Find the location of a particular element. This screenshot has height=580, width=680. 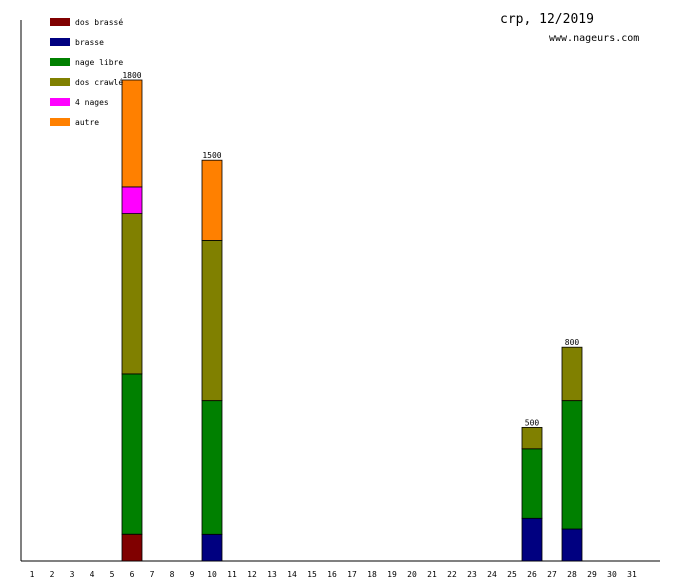

legend-label: 4 nages is located at coordinates (92, 102).